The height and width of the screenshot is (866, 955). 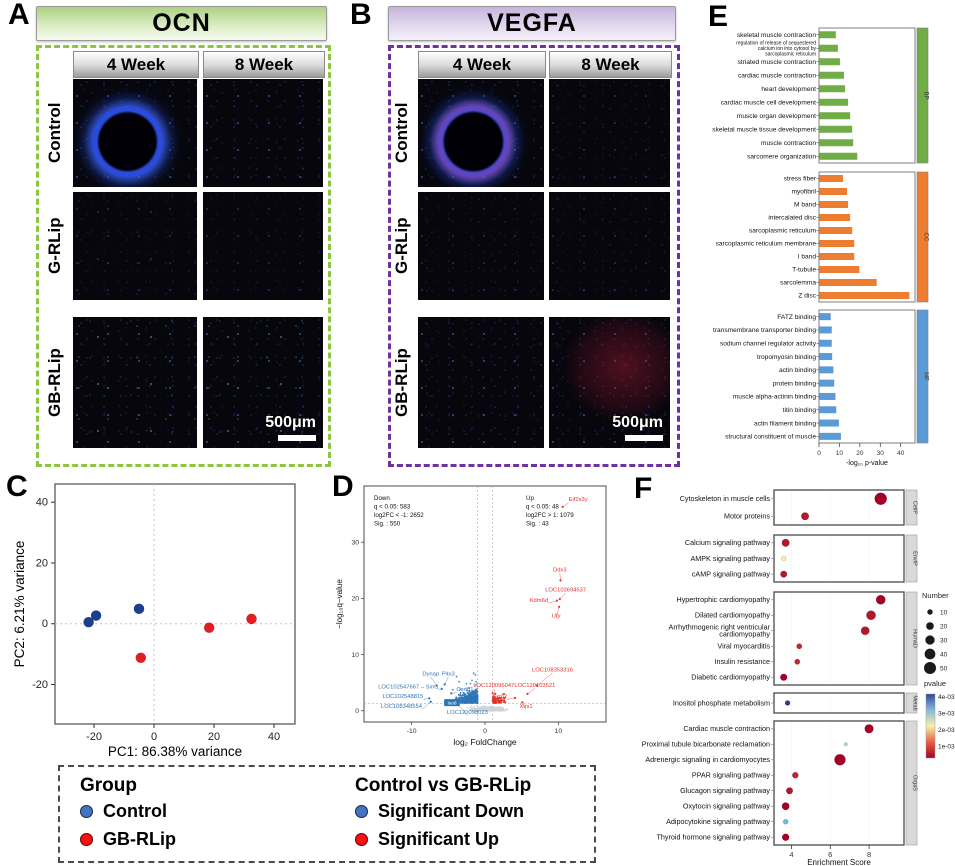 What do you see at coordinates (408, 687) in the screenshot?
I see `svg-text: LOC102547667 – Sim1` at bounding box center [408, 687].